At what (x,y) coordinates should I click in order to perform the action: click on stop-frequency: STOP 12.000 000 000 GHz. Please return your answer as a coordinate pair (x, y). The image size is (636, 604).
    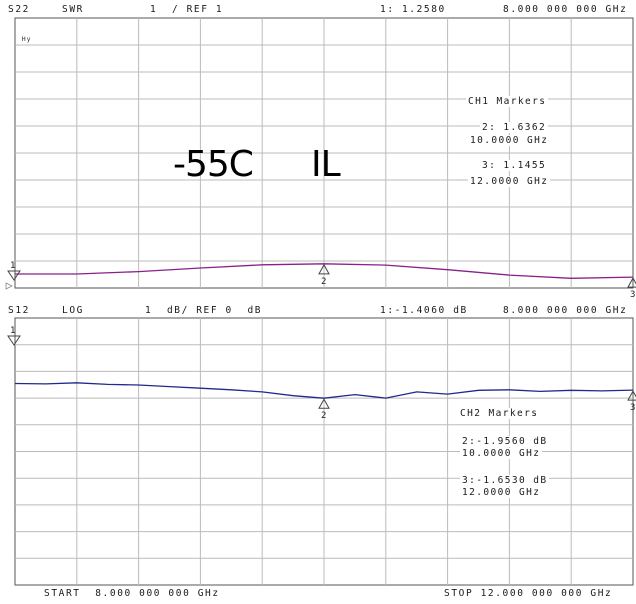
    Looking at the image, I should click on (528, 593).